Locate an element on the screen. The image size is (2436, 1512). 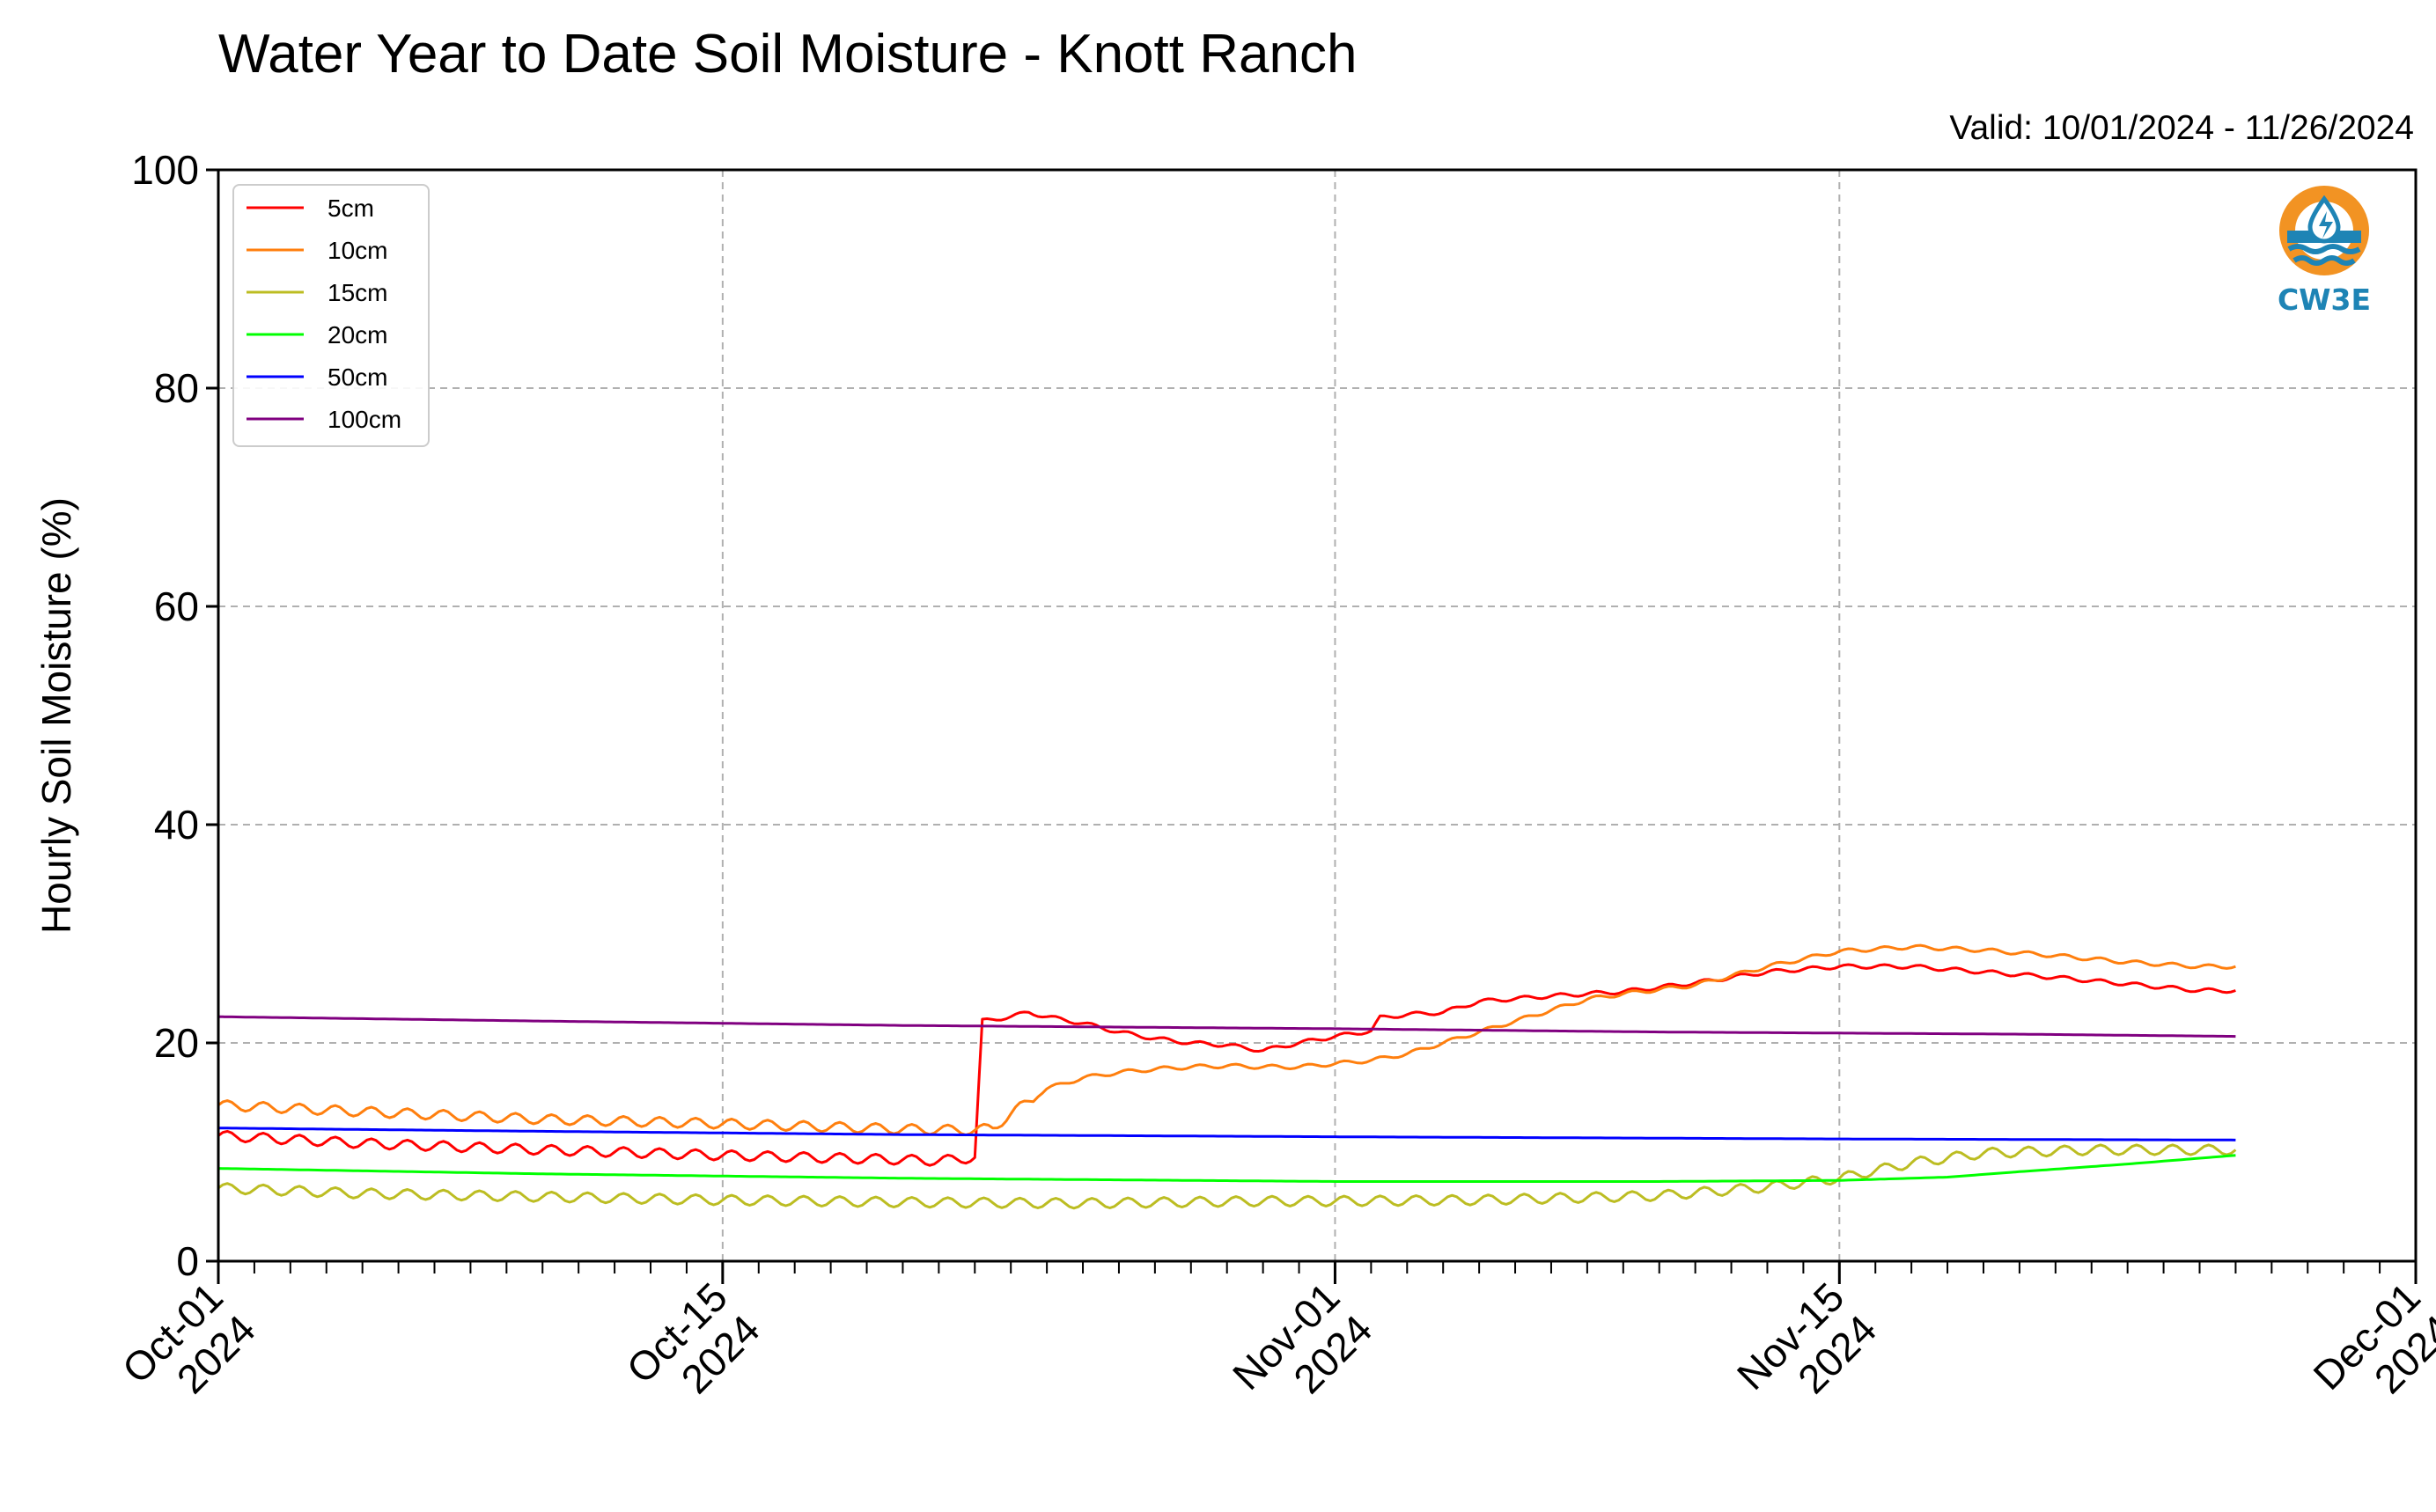
y-tick-label: 60 is located at coordinates (176, 606).